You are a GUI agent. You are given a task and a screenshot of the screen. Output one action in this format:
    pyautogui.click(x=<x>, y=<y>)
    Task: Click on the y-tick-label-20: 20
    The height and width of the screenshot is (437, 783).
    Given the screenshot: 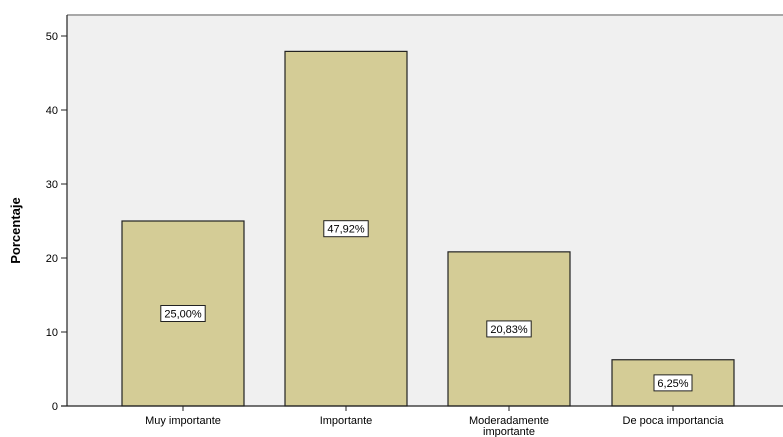 What is the action you would take?
    pyautogui.click(x=52, y=259)
    